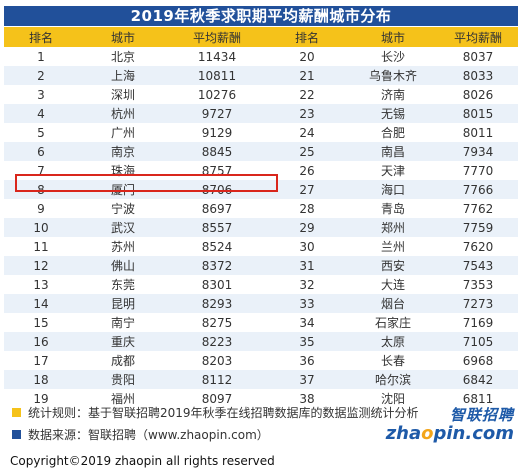 The width and height of the screenshot is (528, 474). Describe the element at coordinates (393, 170) in the screenshot. I see `city-cell: 天津` at that location.